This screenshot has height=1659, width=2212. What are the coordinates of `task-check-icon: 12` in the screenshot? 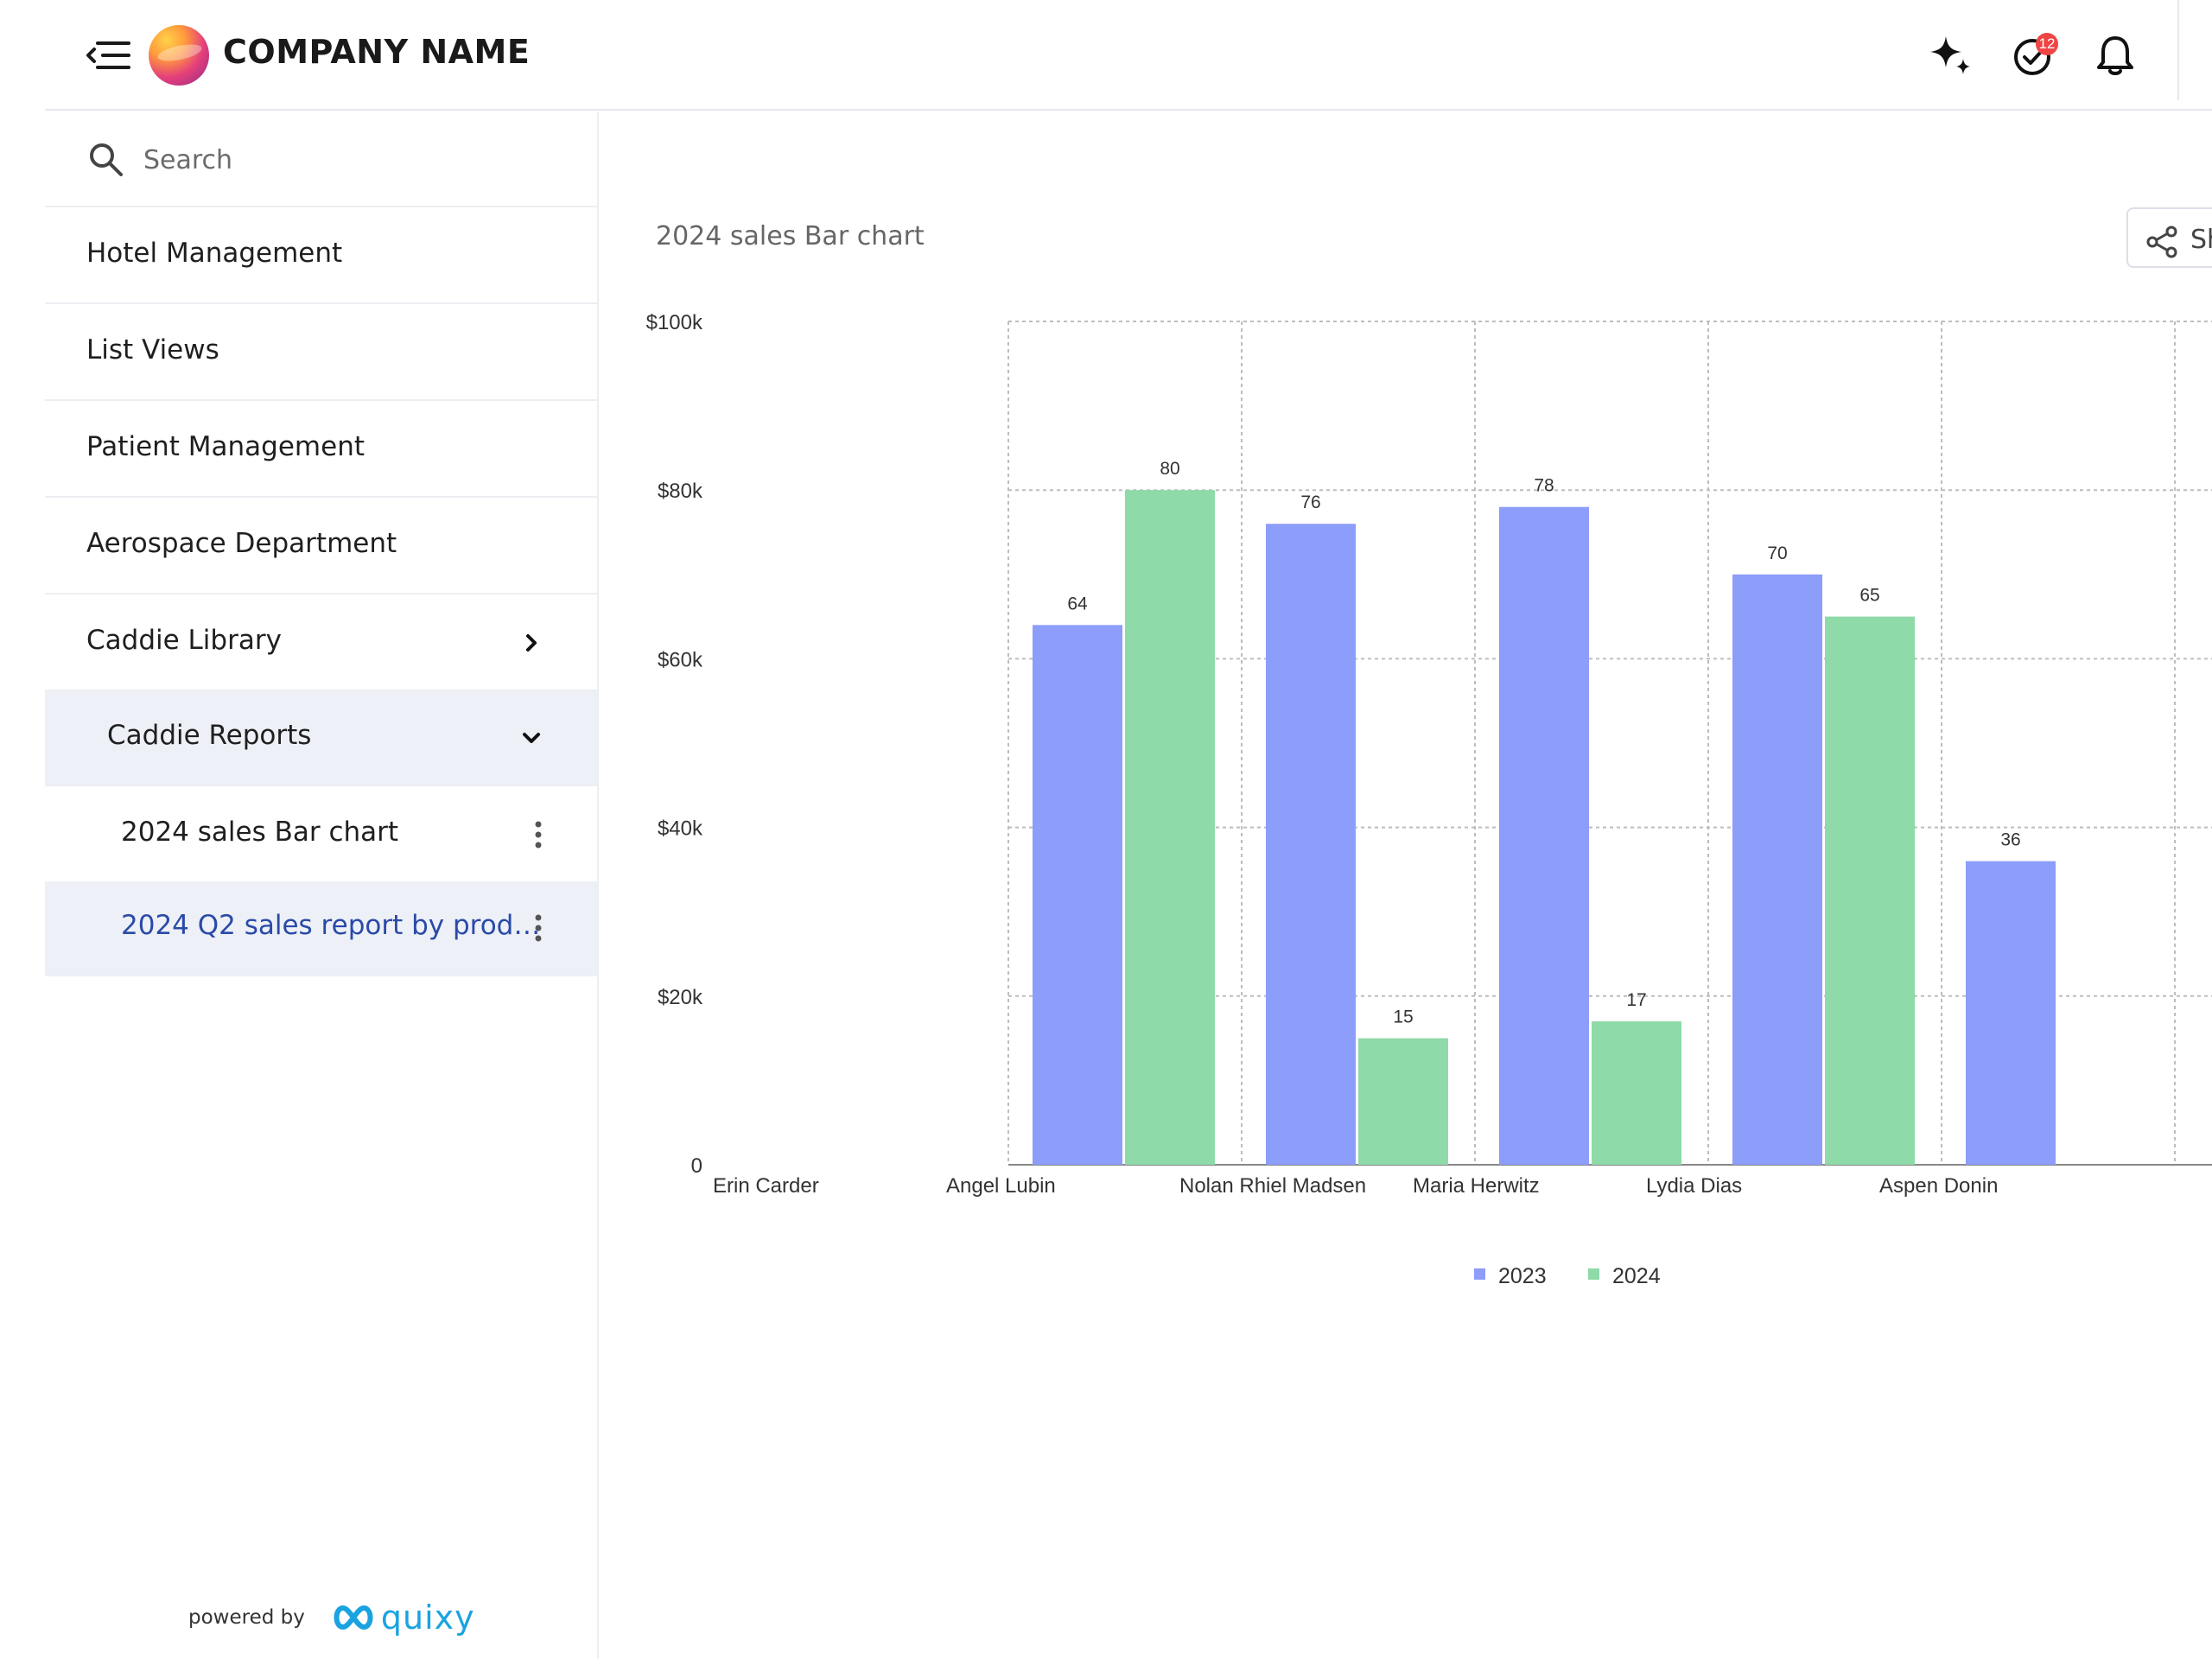 It's located at (2032, 55).